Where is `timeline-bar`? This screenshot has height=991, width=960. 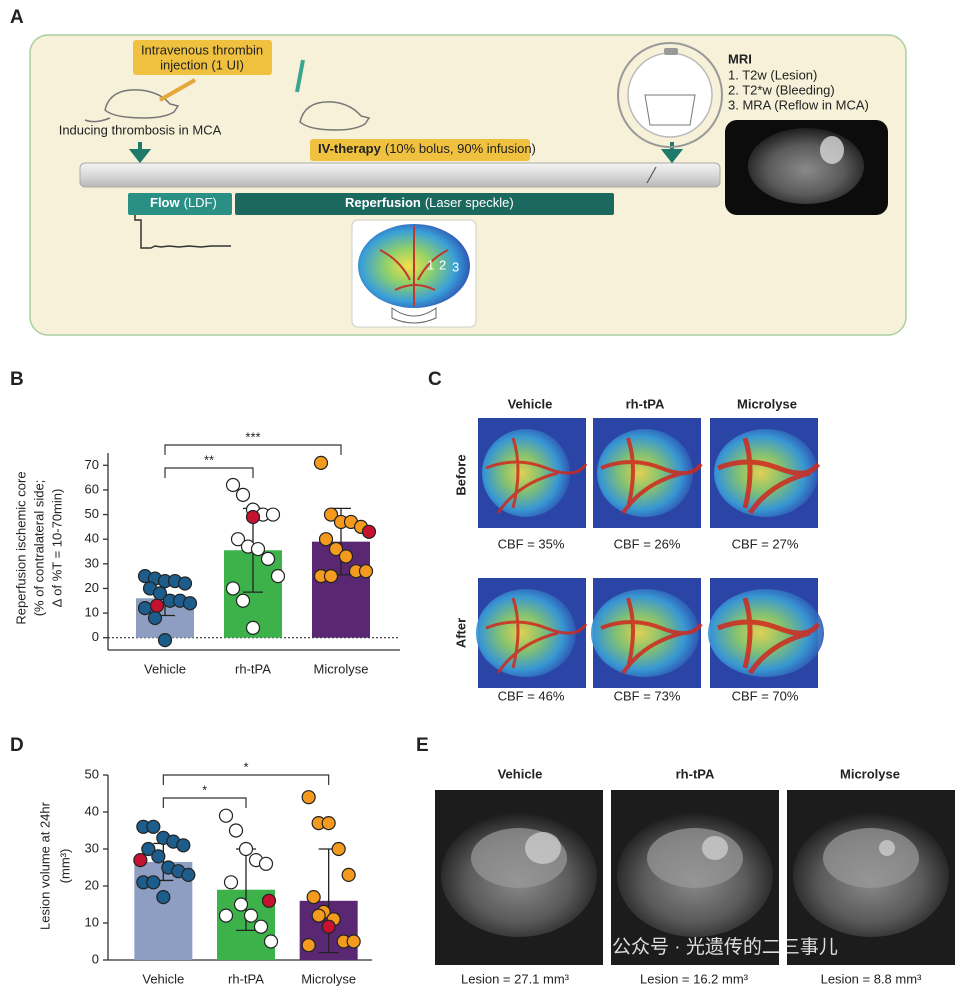 timeline-bar is located at coordinates (400, 175).